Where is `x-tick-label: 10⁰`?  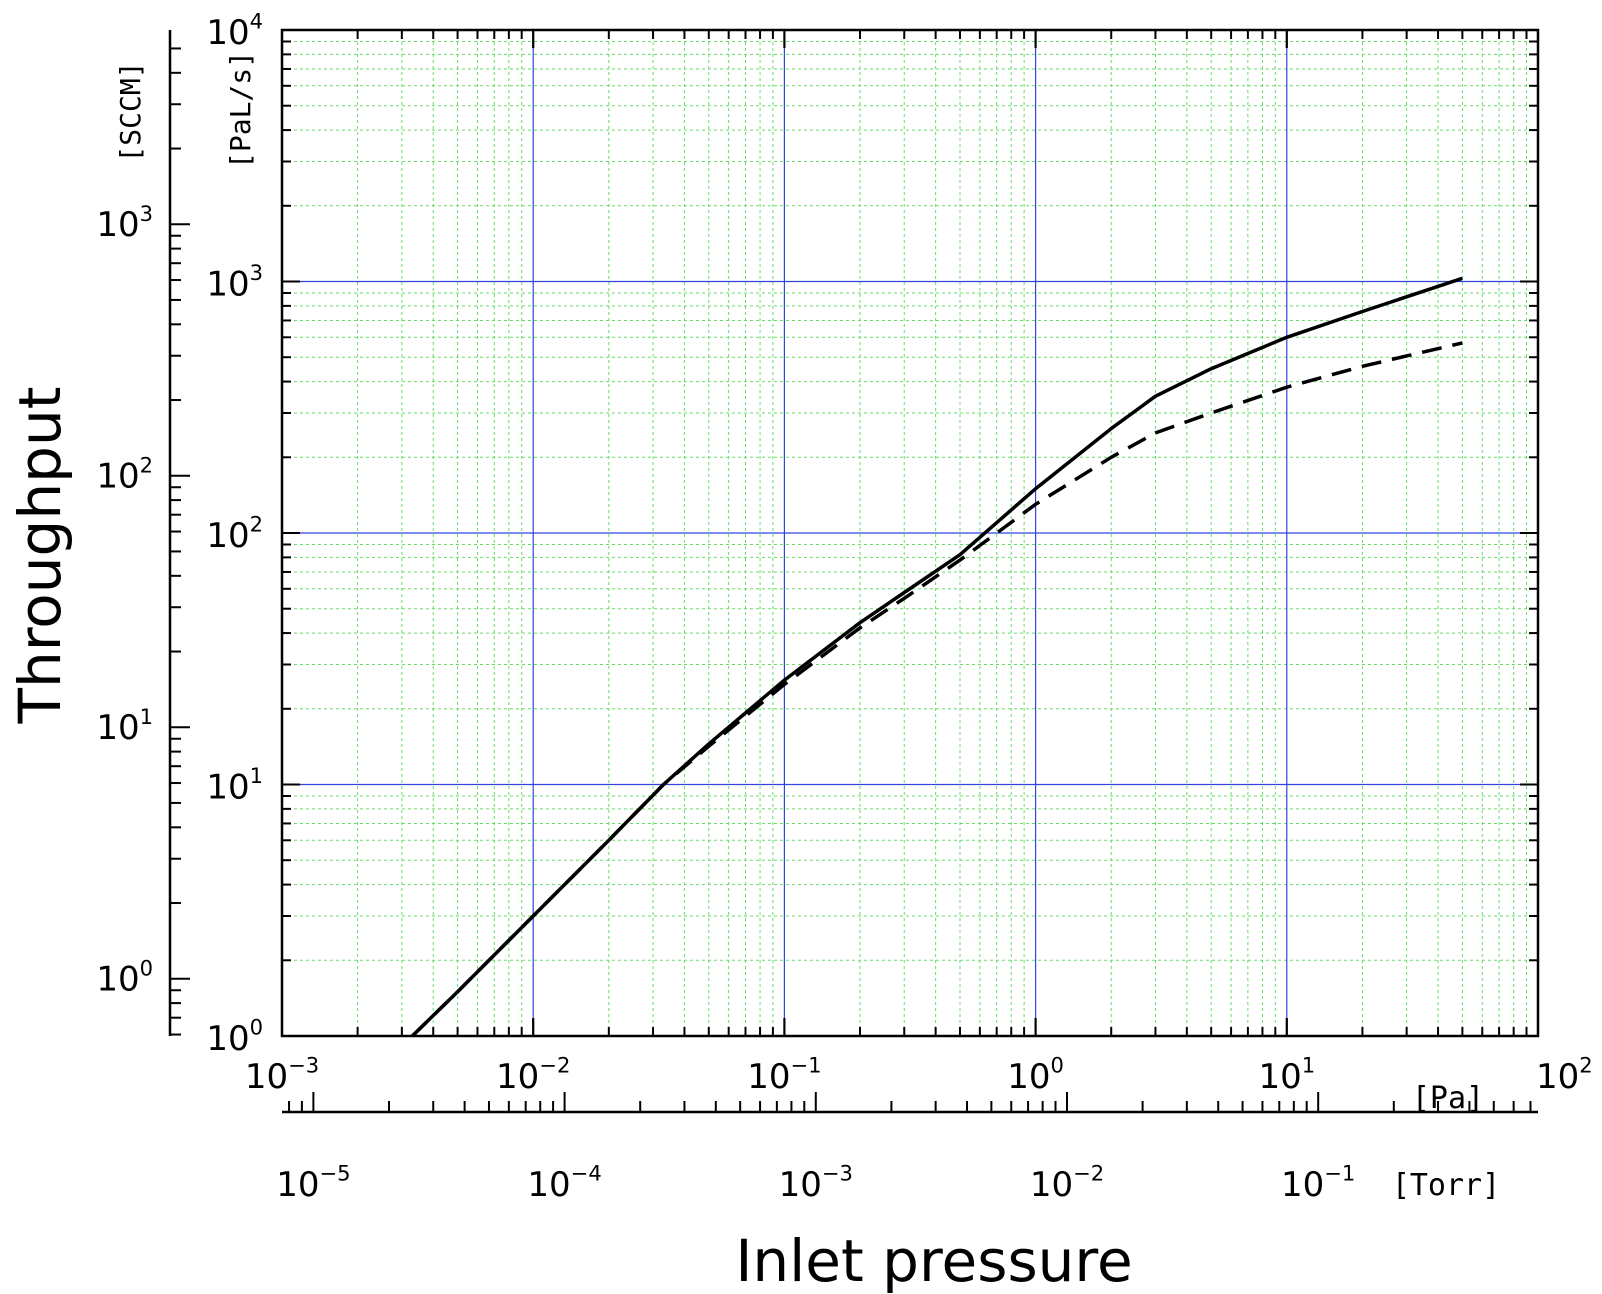 x-tick-label: 10⁰ is located at coordinates (1035, 1075).